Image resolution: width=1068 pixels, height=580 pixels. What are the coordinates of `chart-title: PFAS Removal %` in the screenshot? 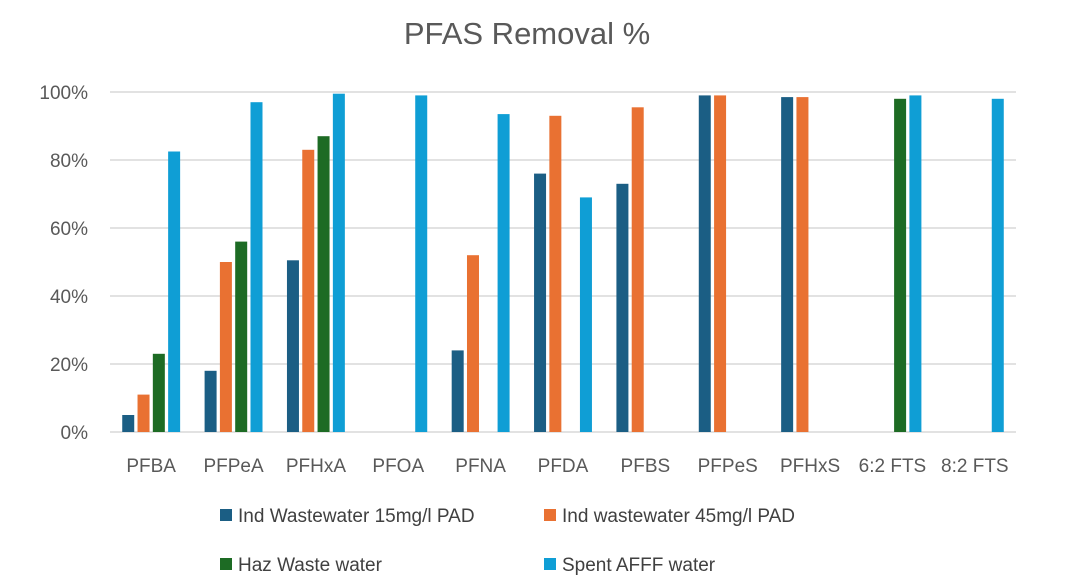 It's located at (527, 33).